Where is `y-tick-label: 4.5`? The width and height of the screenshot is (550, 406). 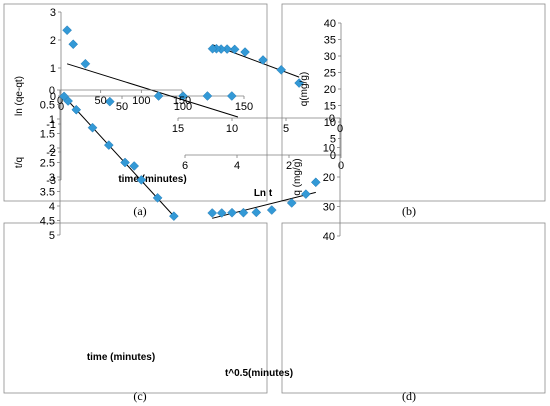
y-tick-label: 4.5 is located at coordinates (47, 222).